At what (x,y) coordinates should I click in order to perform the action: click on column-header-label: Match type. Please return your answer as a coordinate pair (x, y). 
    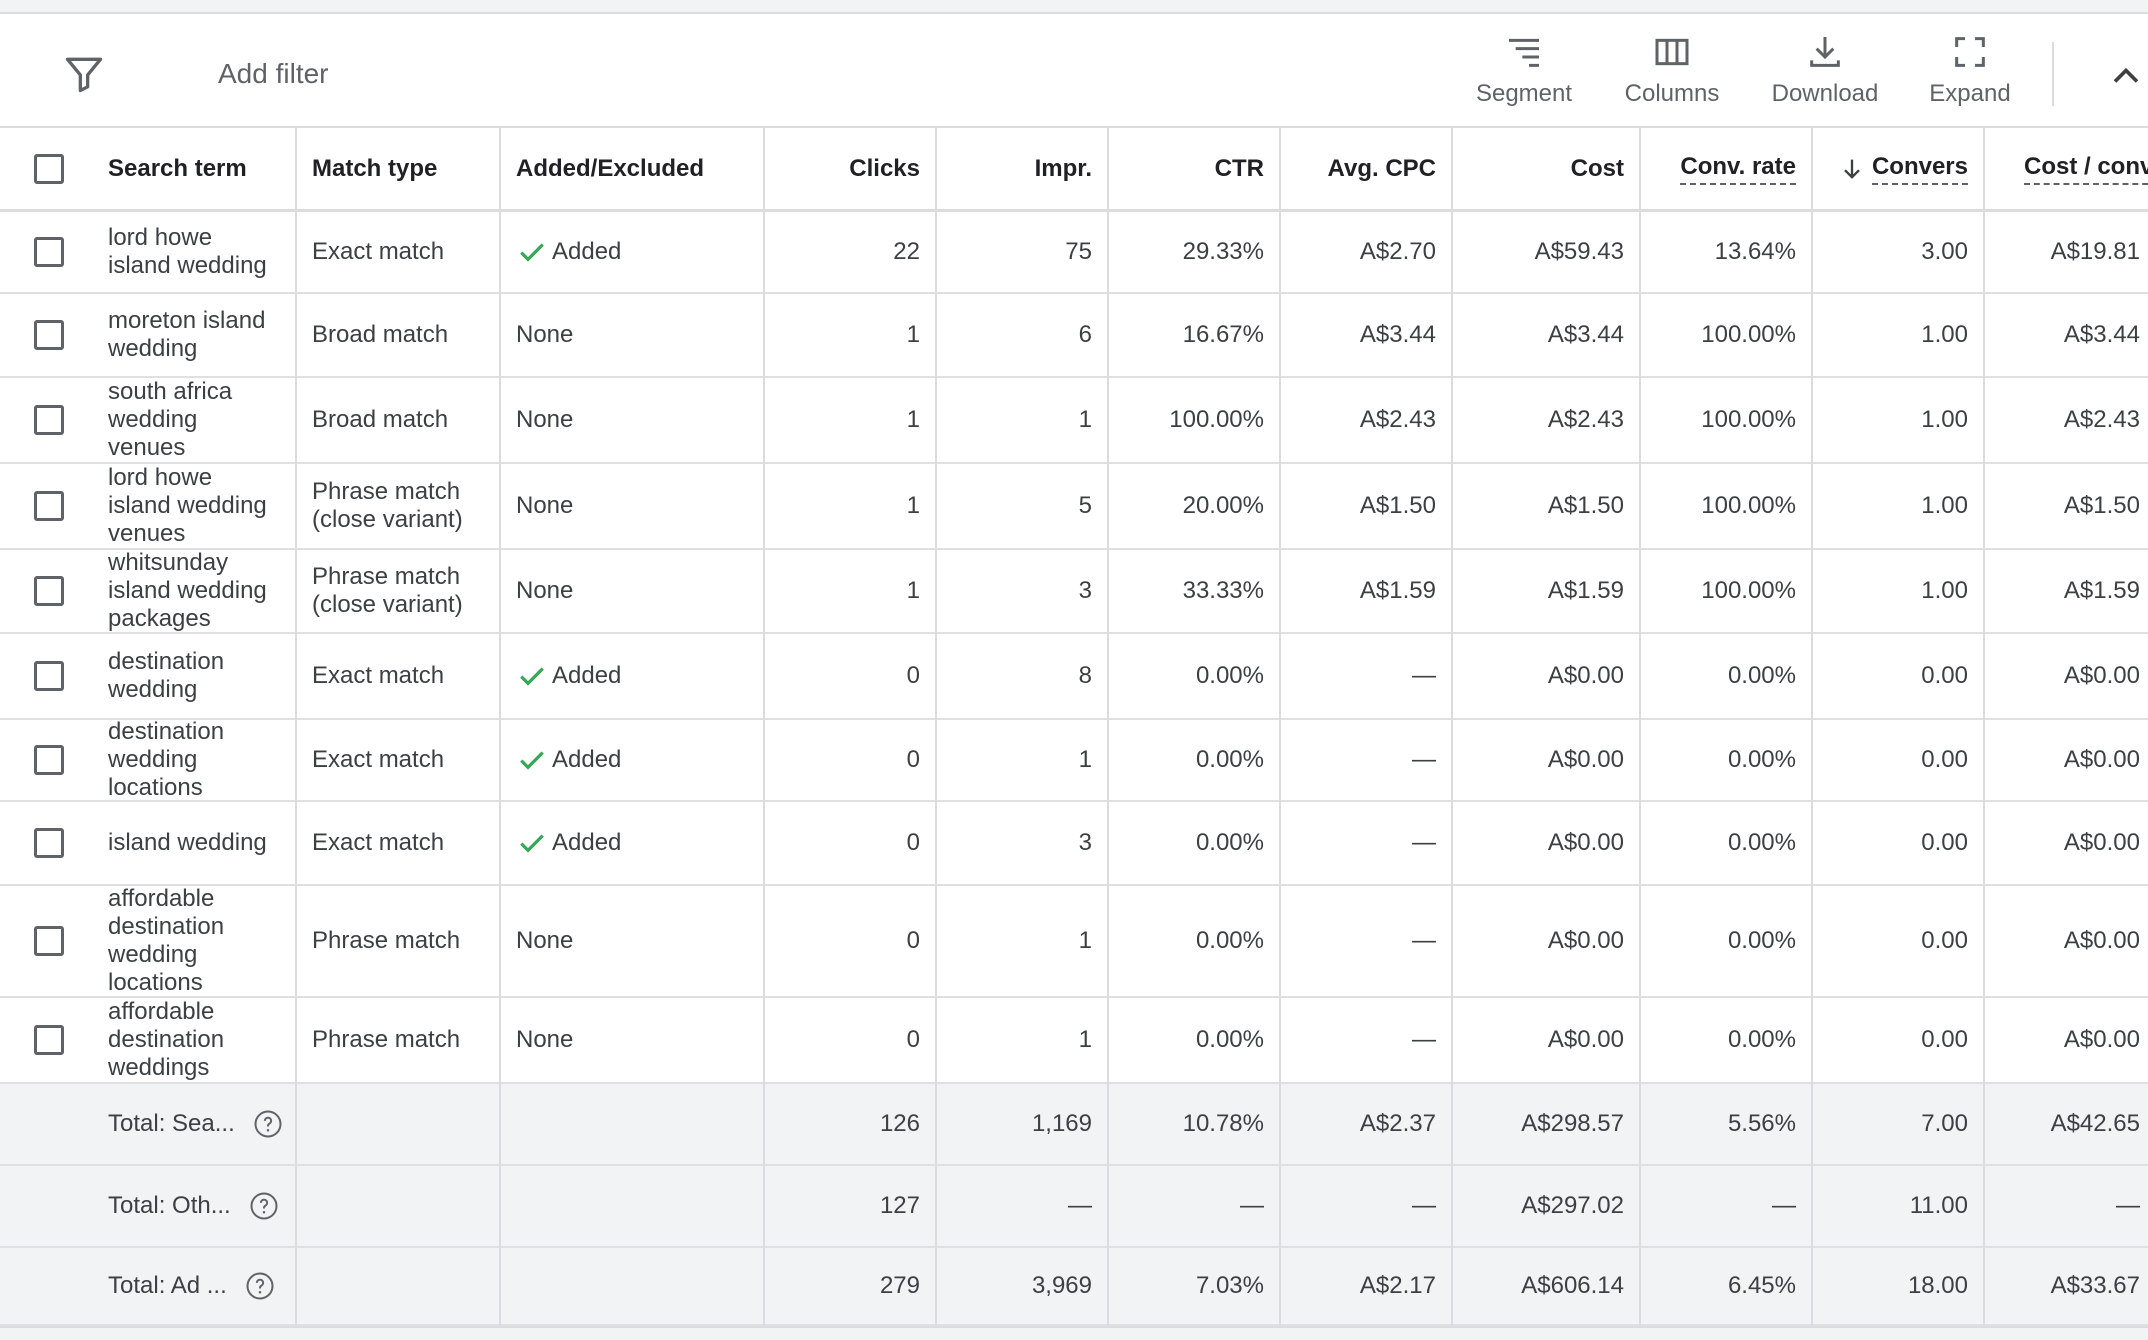
    Looking at the image, I should click on (375, 168).